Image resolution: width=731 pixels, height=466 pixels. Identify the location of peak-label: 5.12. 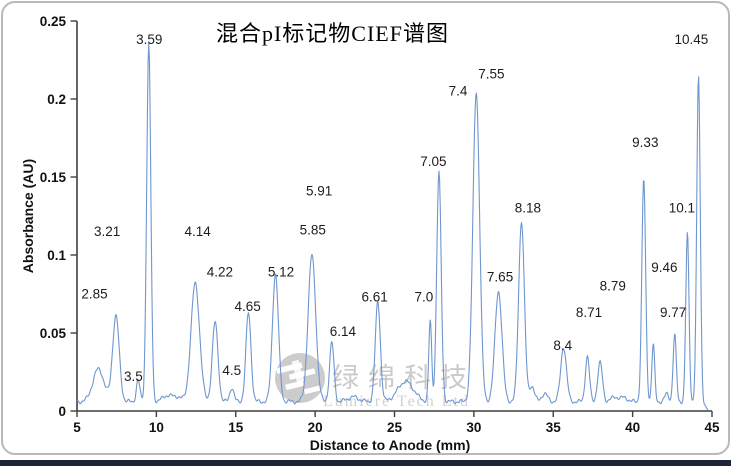
(281, 272).